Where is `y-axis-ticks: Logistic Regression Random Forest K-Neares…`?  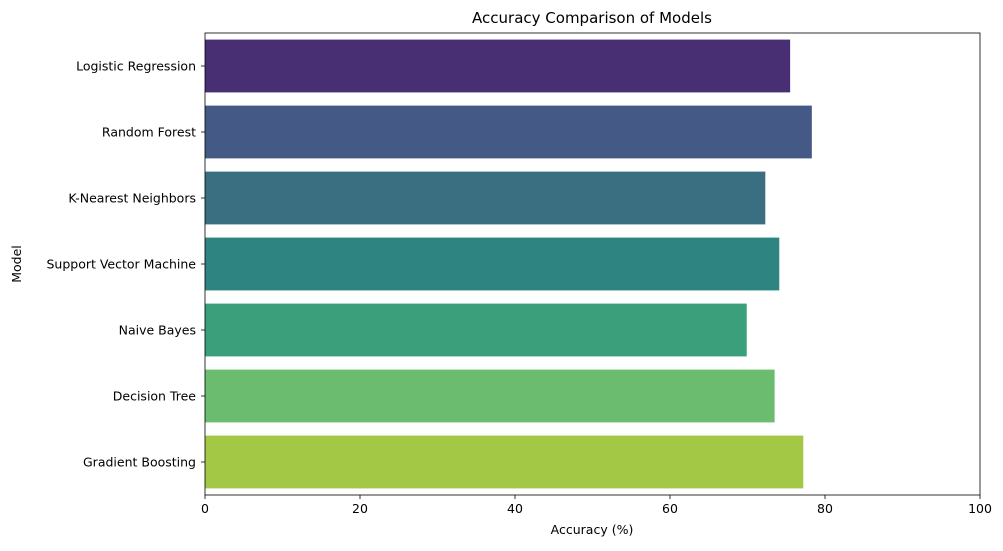 y-axis-ticks: Logistic Regression Random Forest K-Neares… is located at coordinates (125, 264).